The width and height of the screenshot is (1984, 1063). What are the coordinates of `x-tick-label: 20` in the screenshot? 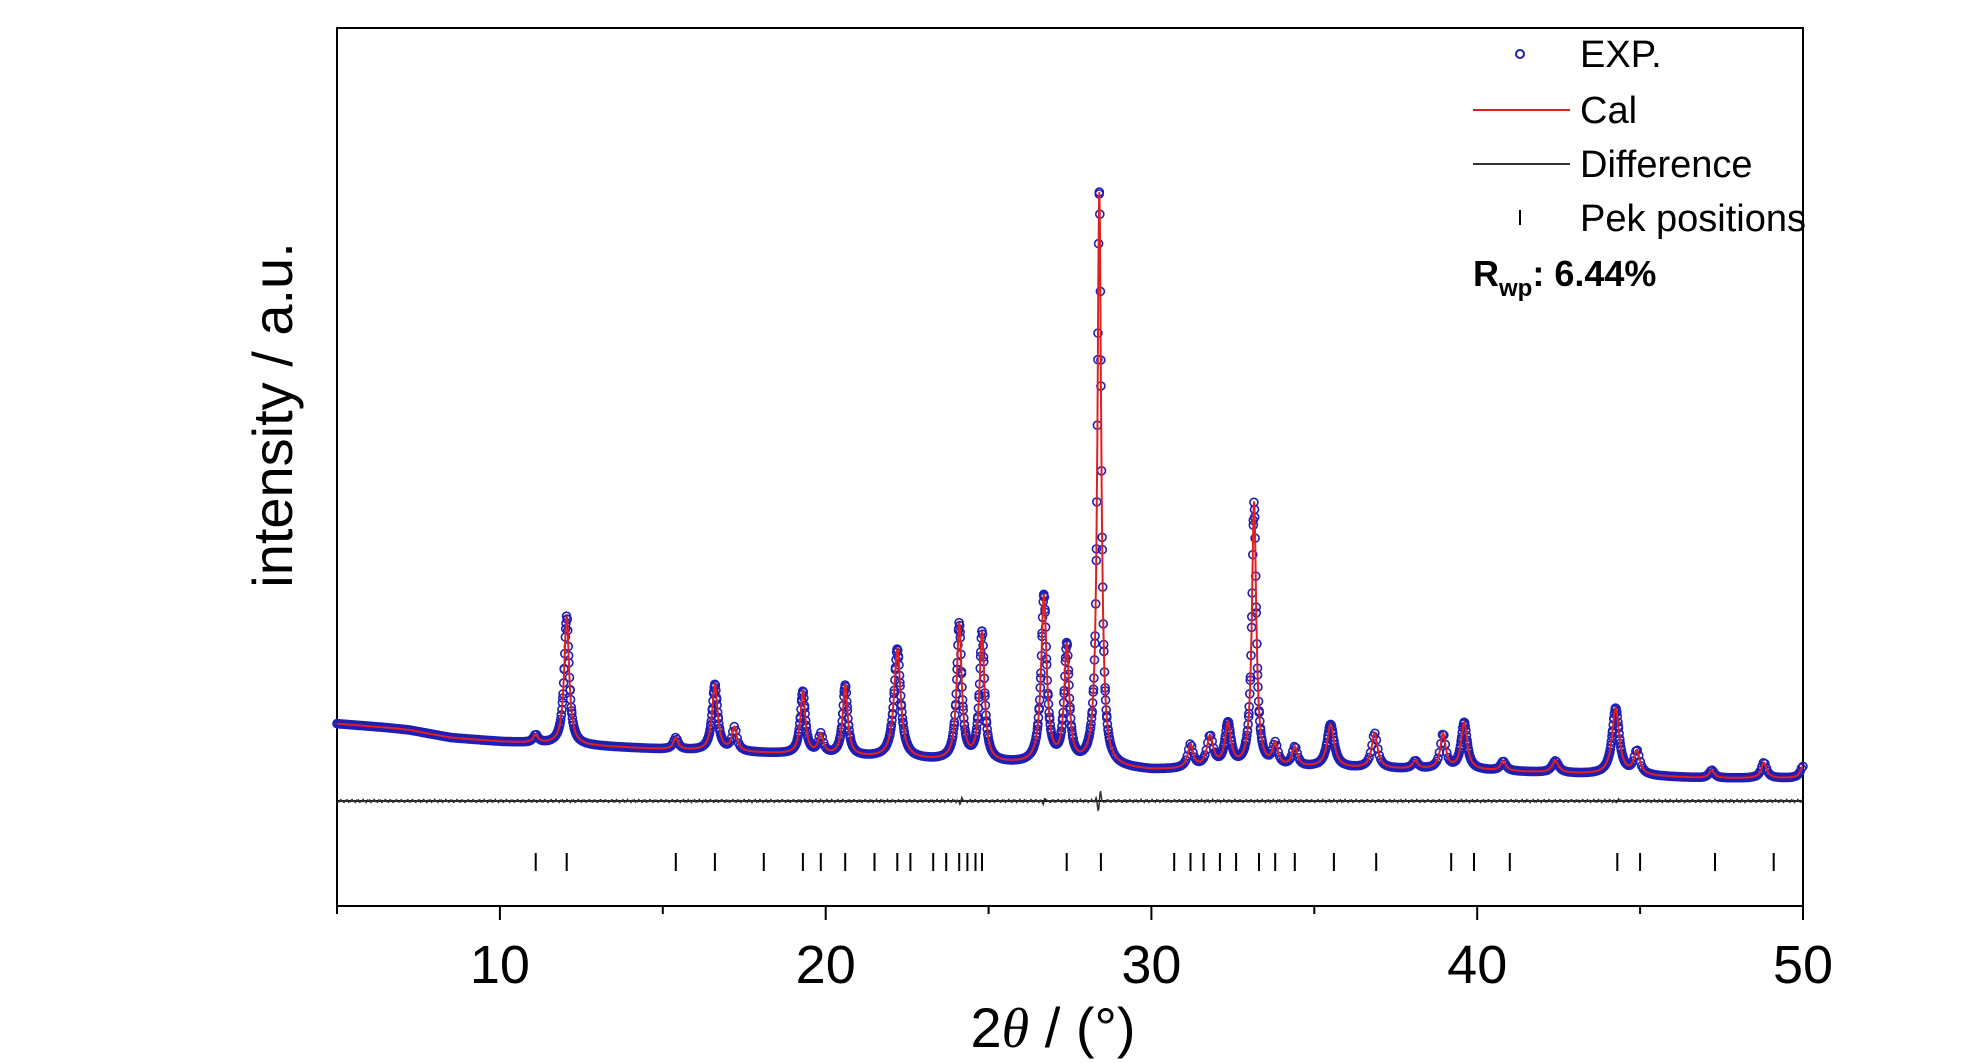 It's located at (826, 965).